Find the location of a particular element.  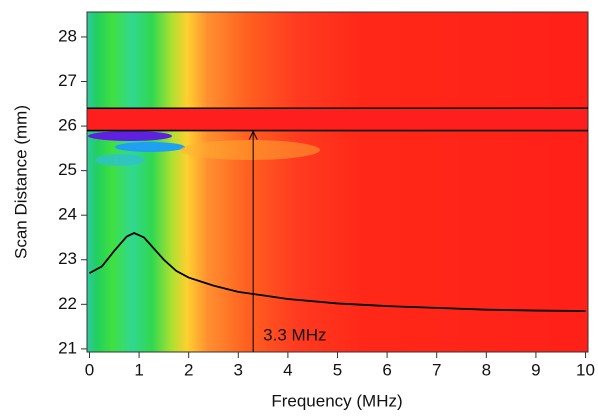

y-axis-label: Scan Distance (mm) is located at coordinates (20, 182).